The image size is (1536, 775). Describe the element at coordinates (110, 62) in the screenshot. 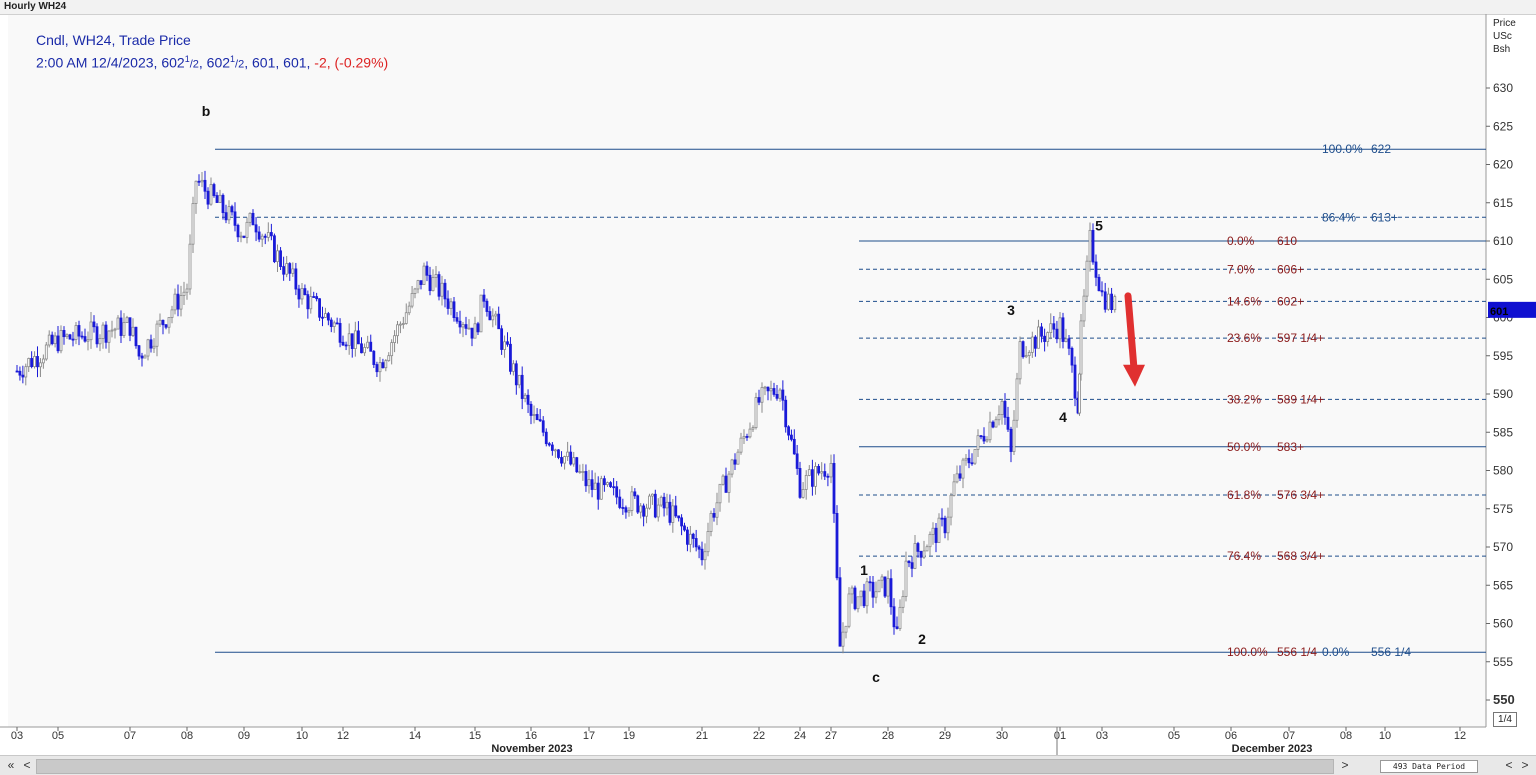

I see `legend-ohlc-prefix: 2:00 AM 12/4/2023, 602` at that location.